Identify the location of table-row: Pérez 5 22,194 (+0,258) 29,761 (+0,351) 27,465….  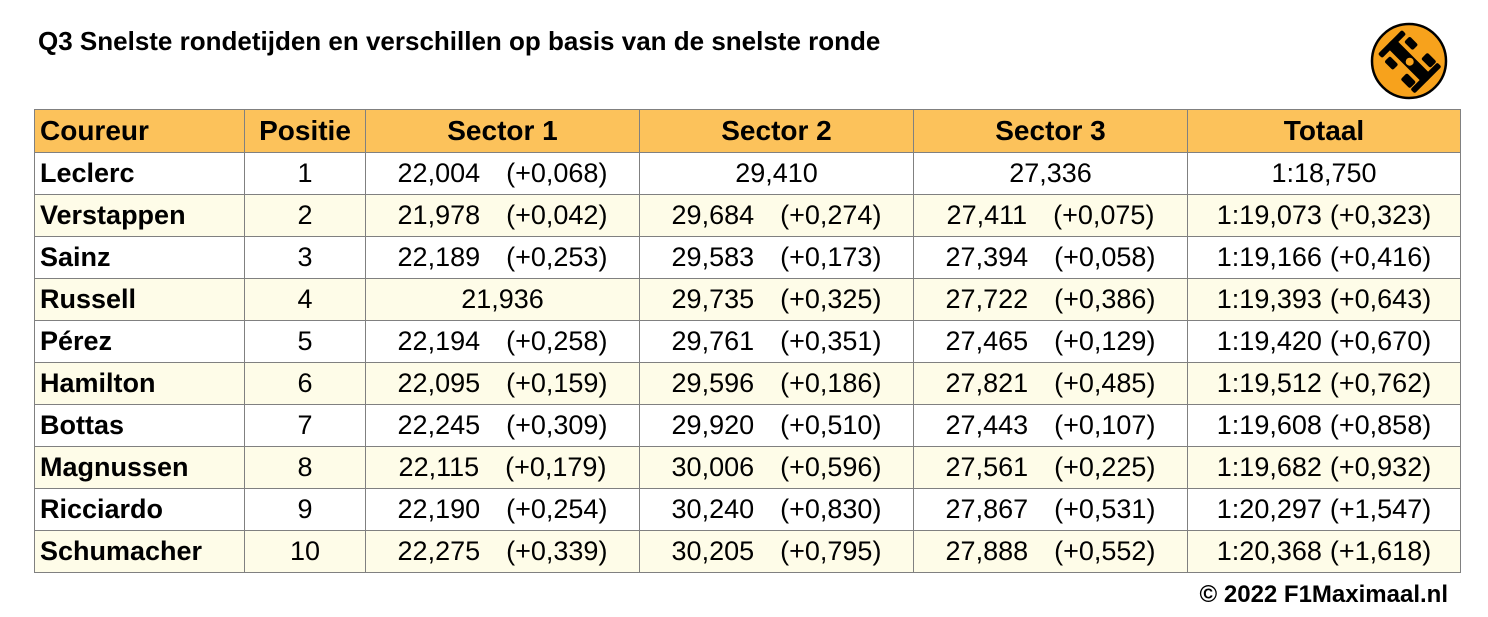
(747, 341).